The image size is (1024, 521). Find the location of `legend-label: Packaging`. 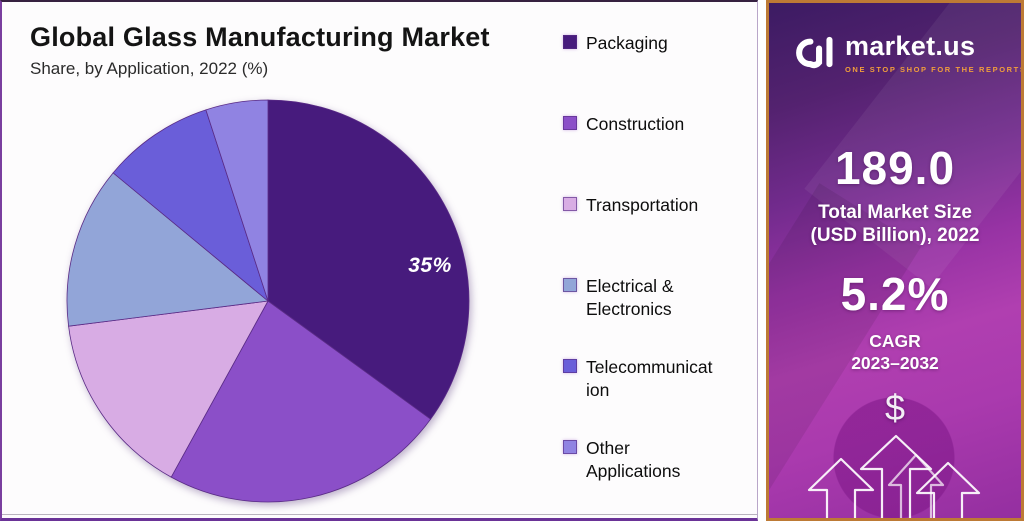

legend-label: Packaging is located at coordinates (627, 43).